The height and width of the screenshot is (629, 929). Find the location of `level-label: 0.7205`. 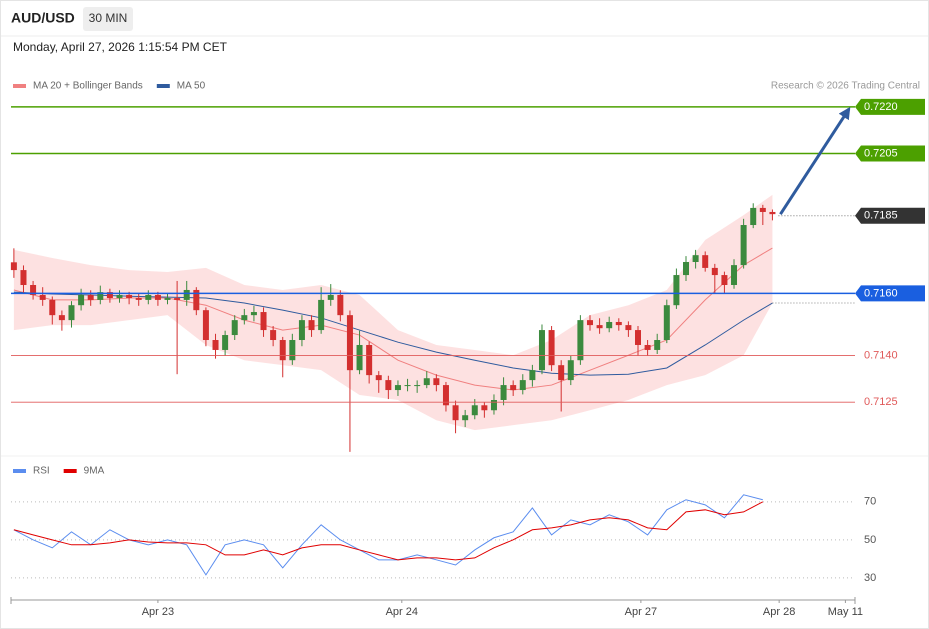

level-label: 0.7205 is located at coordinates (881, 153).